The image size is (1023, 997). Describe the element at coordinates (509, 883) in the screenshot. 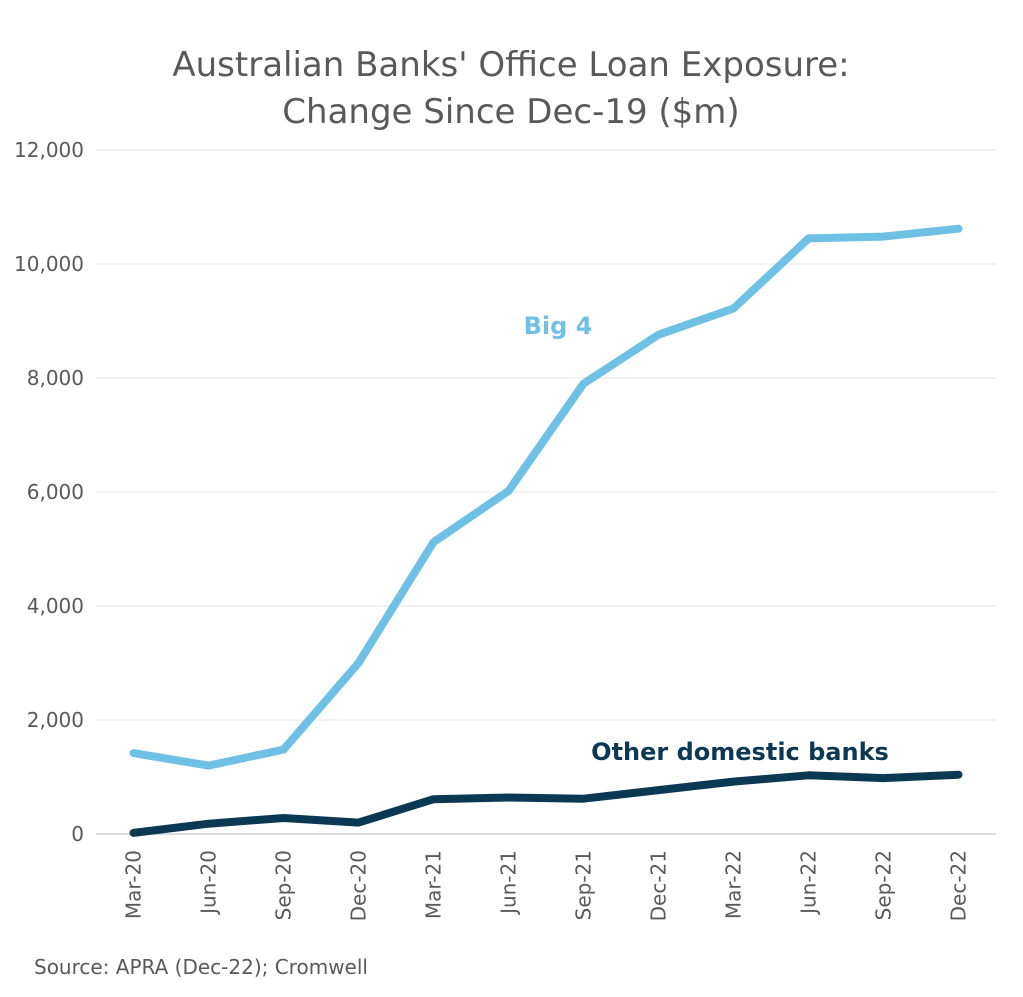

I see `x-tick-label: Jun-21` at that location.